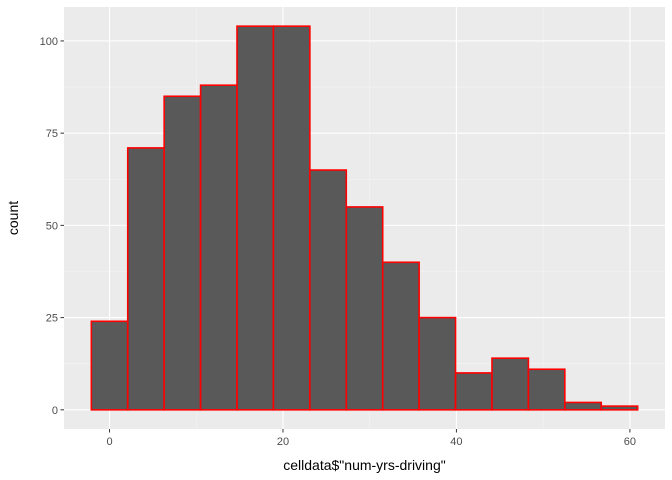 The width and height of the screenshot is (672, 480). I want to click on x-tick-label: 0, so click(109, 442).